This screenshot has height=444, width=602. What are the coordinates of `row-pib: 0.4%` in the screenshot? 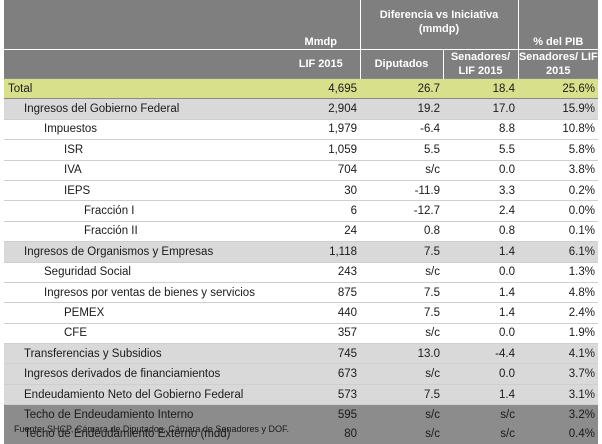 It's located at (558, 434).